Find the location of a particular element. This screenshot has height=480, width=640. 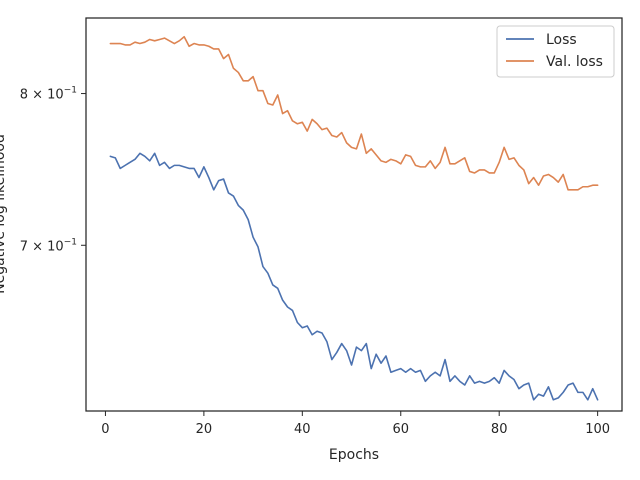

x-tick-label: 40 is located at coordinates (302, 429).